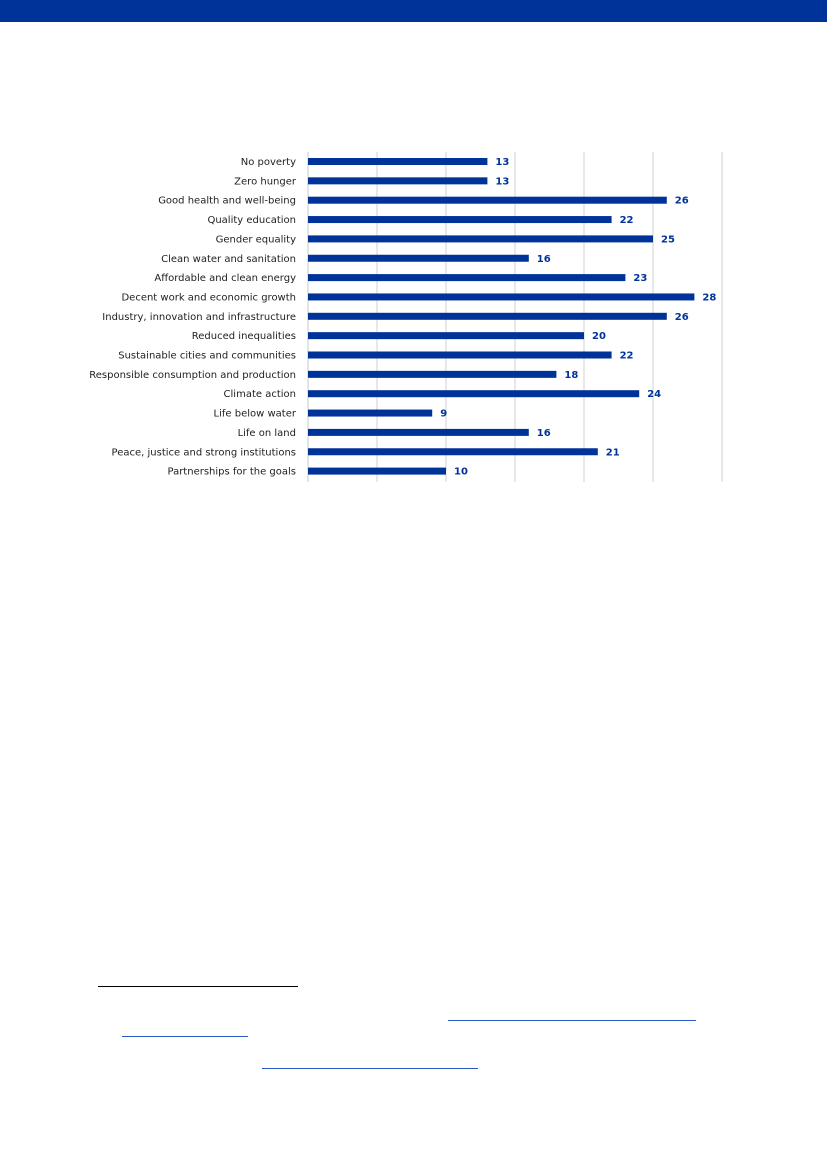 This screenshot has width=827, height=1169. I want to click on category-label: Decent work and economic growth, so click(208, 297).